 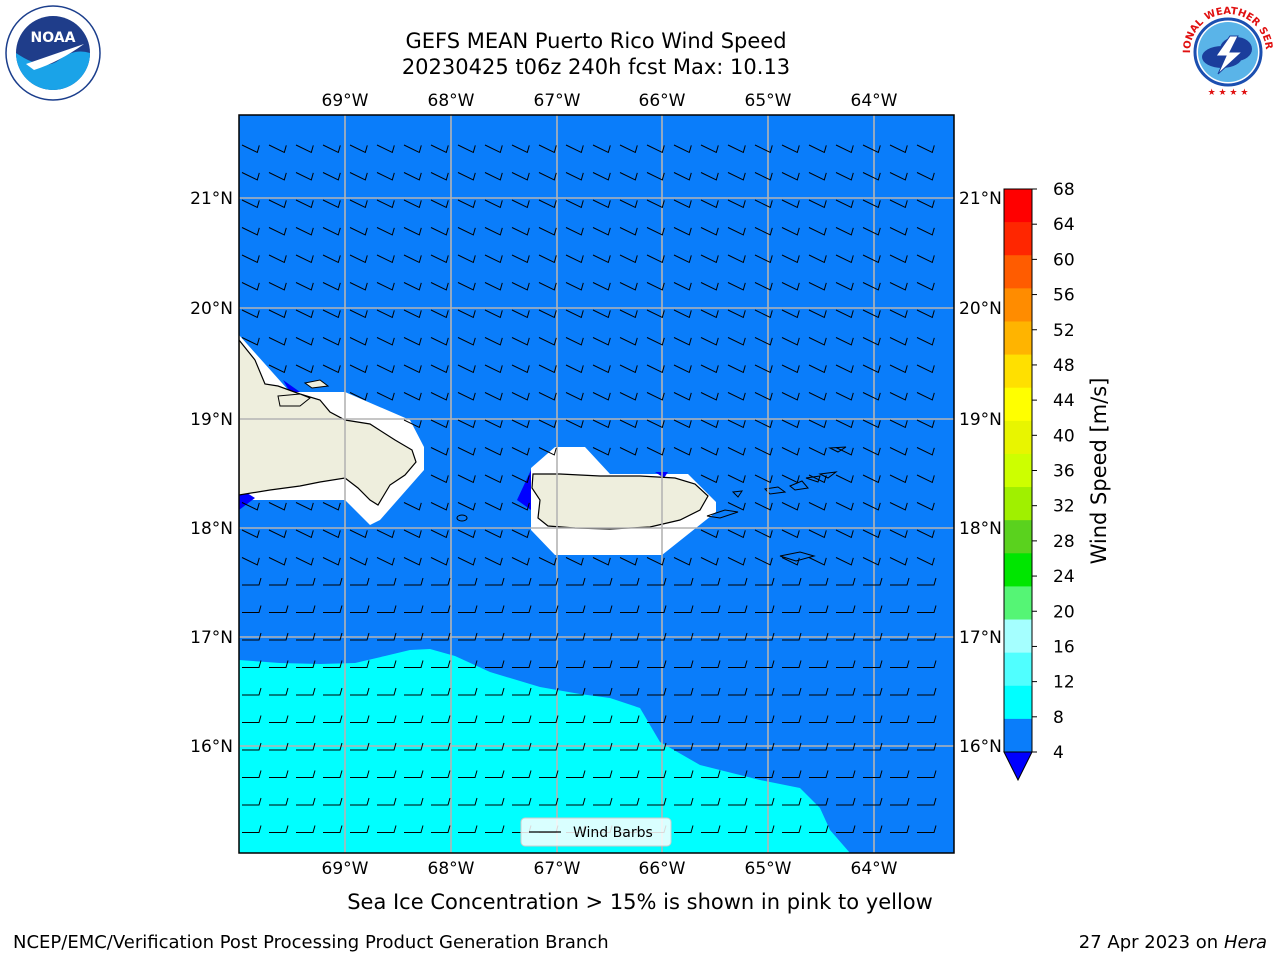 I want to click on lon-label: 66°W, so click(x=662, y=869).